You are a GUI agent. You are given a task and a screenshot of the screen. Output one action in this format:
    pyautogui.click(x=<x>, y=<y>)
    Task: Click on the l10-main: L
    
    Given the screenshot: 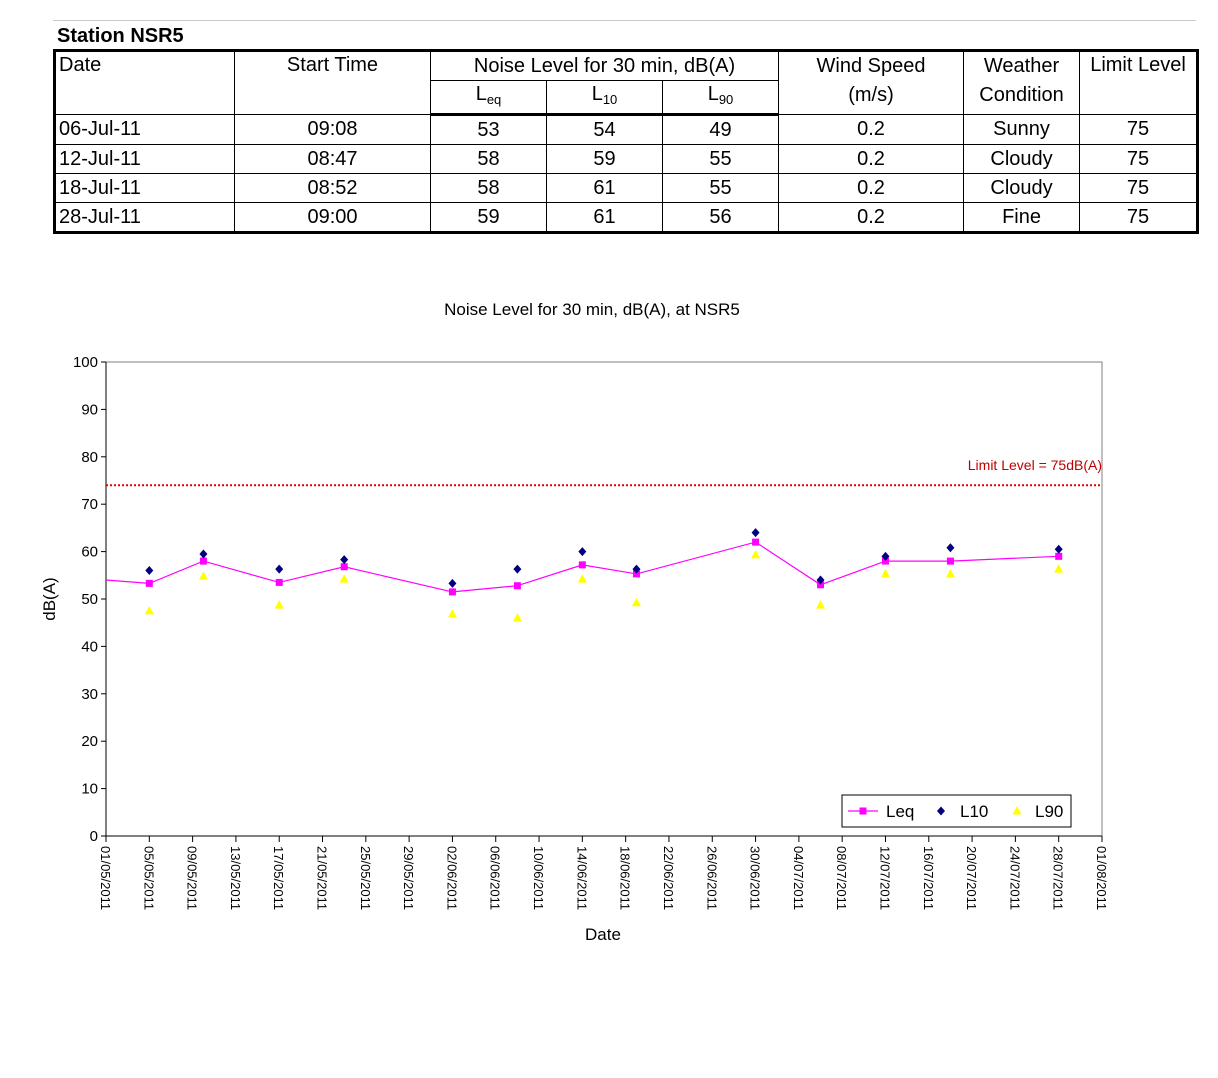 What is the action you would take?
    pyautogui.click(x=597, y=94)
    